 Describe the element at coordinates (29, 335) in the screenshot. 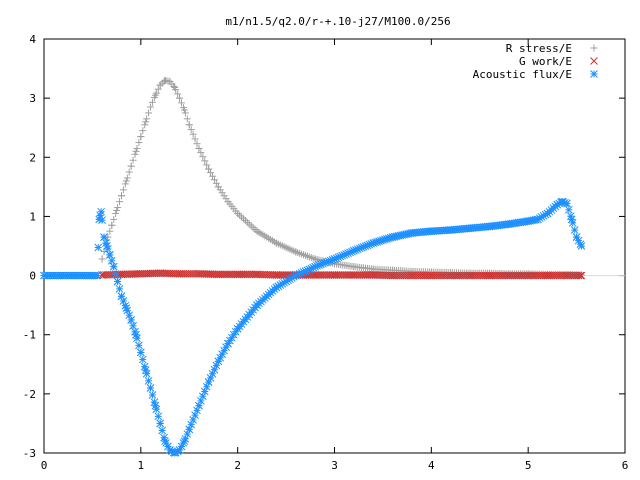

I see `y-tick-label: -1` at that location.